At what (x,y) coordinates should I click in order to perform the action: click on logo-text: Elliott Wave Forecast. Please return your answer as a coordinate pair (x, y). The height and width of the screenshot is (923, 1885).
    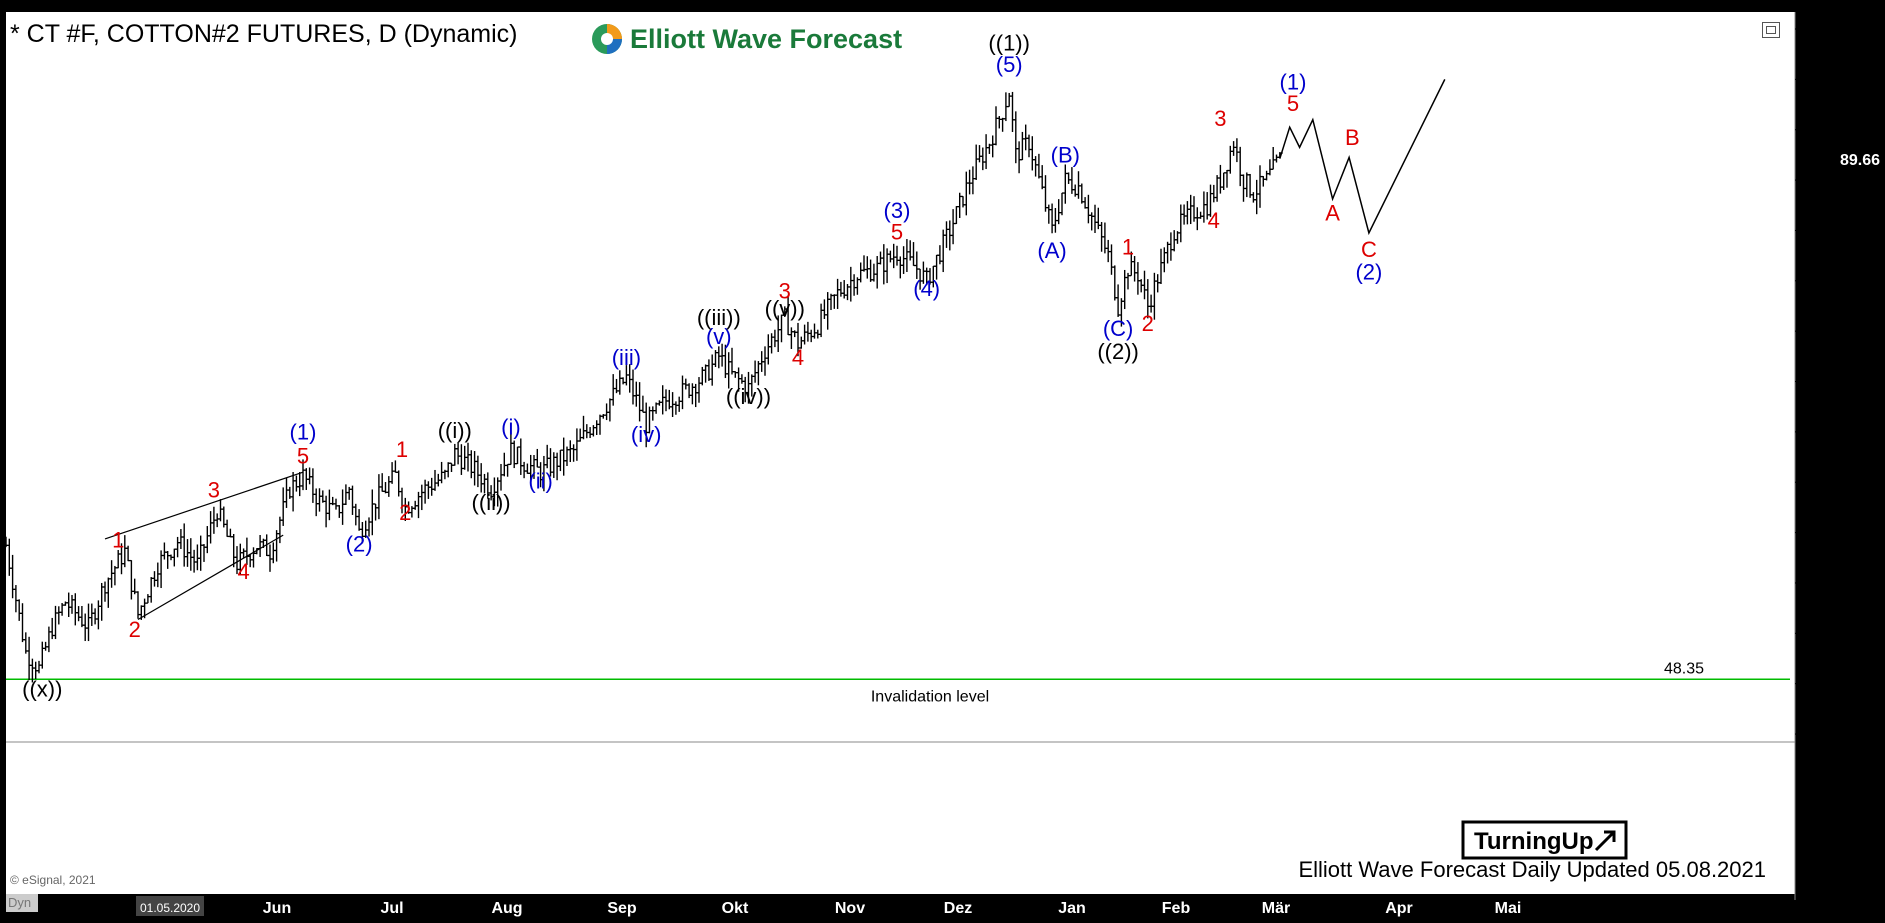
    Looking at the image, I should click on (766, 38).